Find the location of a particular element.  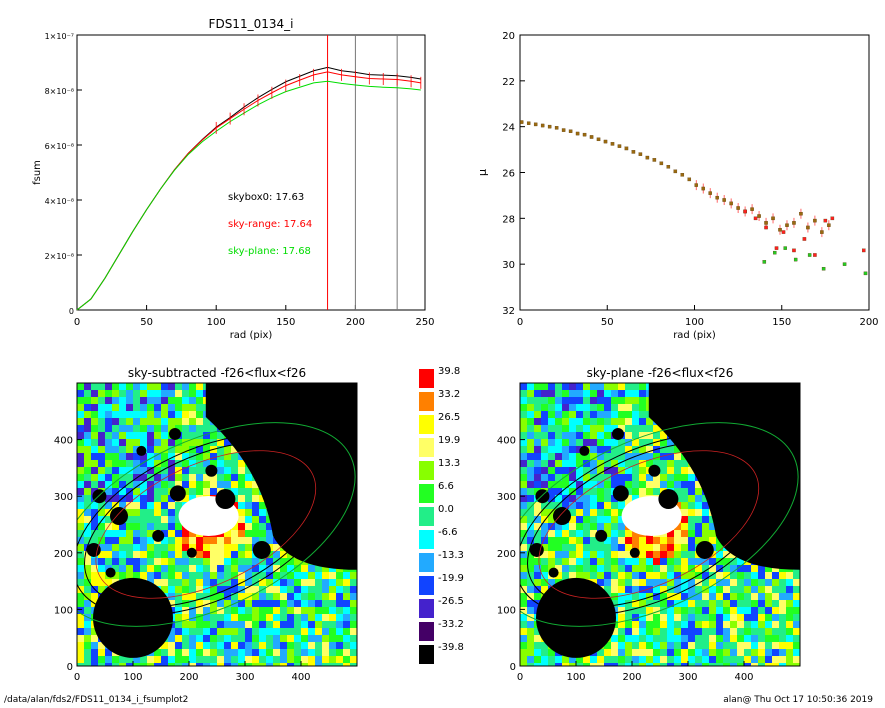

fsum-series-line is located at coordinates (248, 195).